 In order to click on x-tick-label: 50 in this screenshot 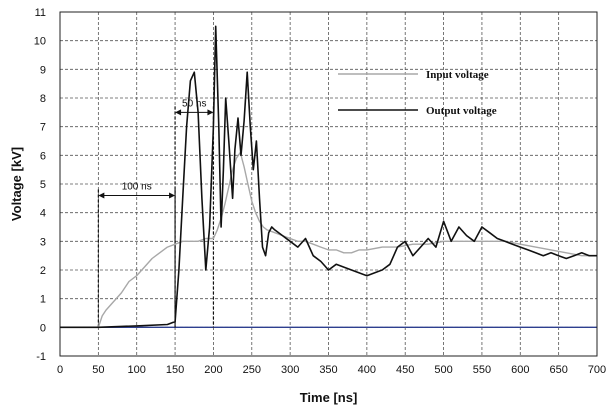, I will do `click(98, 370)`.